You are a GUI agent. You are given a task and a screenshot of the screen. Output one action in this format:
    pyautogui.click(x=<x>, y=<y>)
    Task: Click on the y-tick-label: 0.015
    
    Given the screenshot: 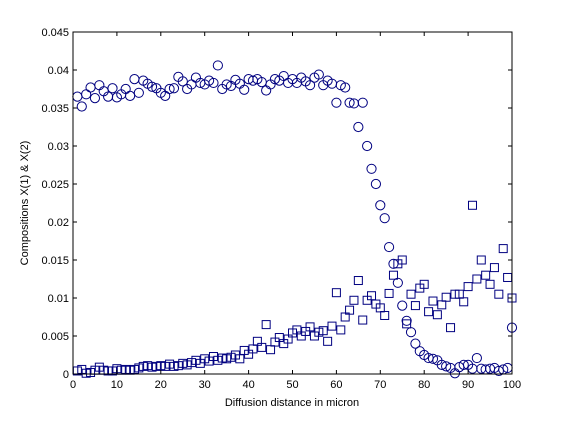 What is the action you would take?
    pyautogui.click(x=55, y=261)
    